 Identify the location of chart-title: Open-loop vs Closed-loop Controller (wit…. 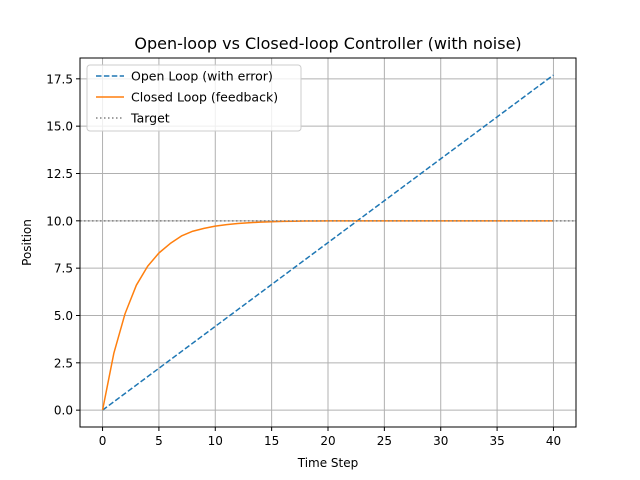
(327, 43).